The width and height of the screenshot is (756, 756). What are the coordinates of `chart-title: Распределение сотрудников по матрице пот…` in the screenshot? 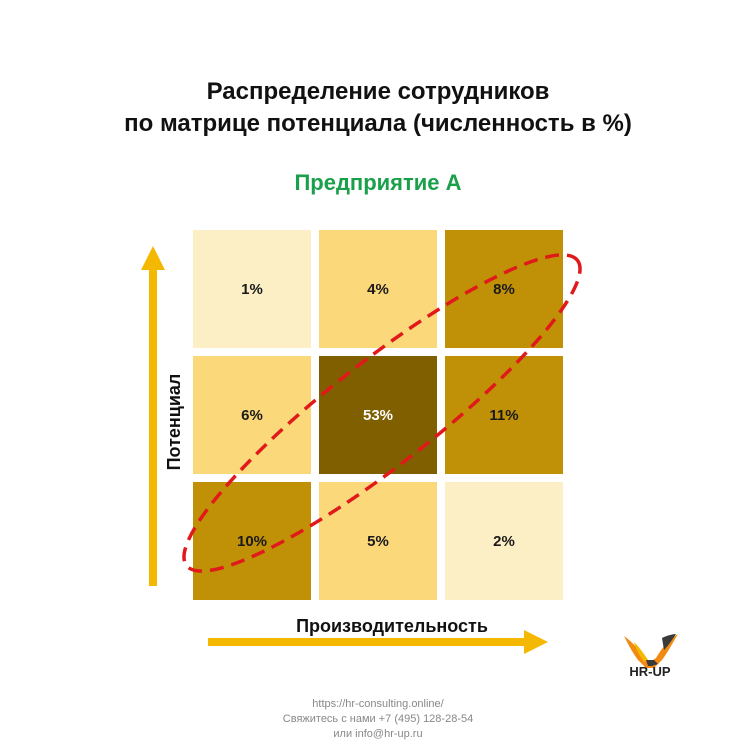 It's located at (378, 108).